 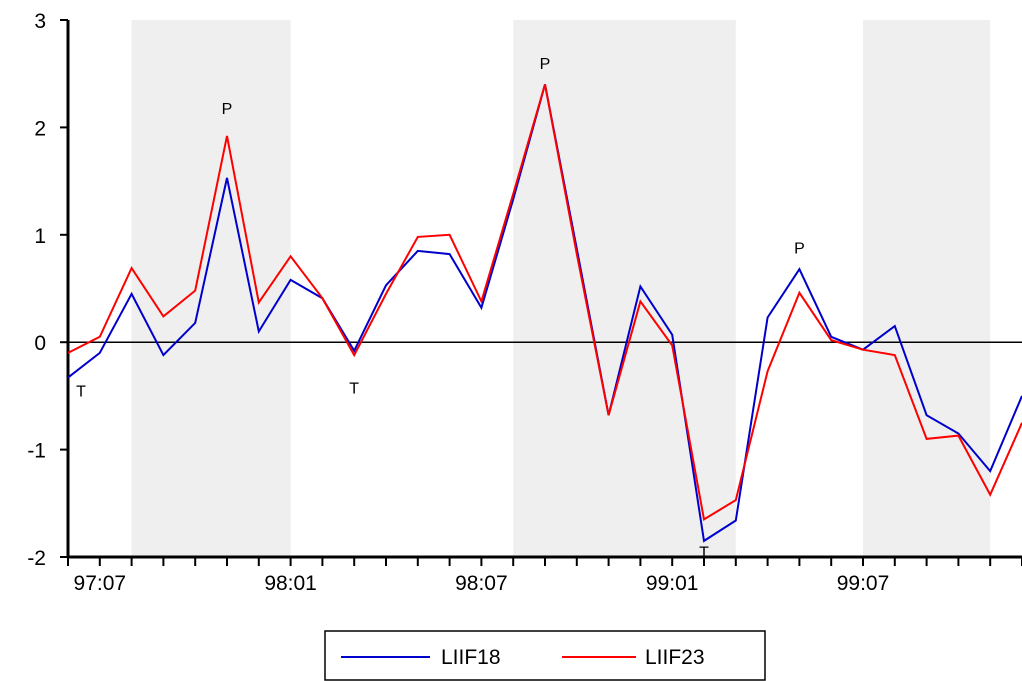 I want to click on legend-box, so click(x=545, y=655).